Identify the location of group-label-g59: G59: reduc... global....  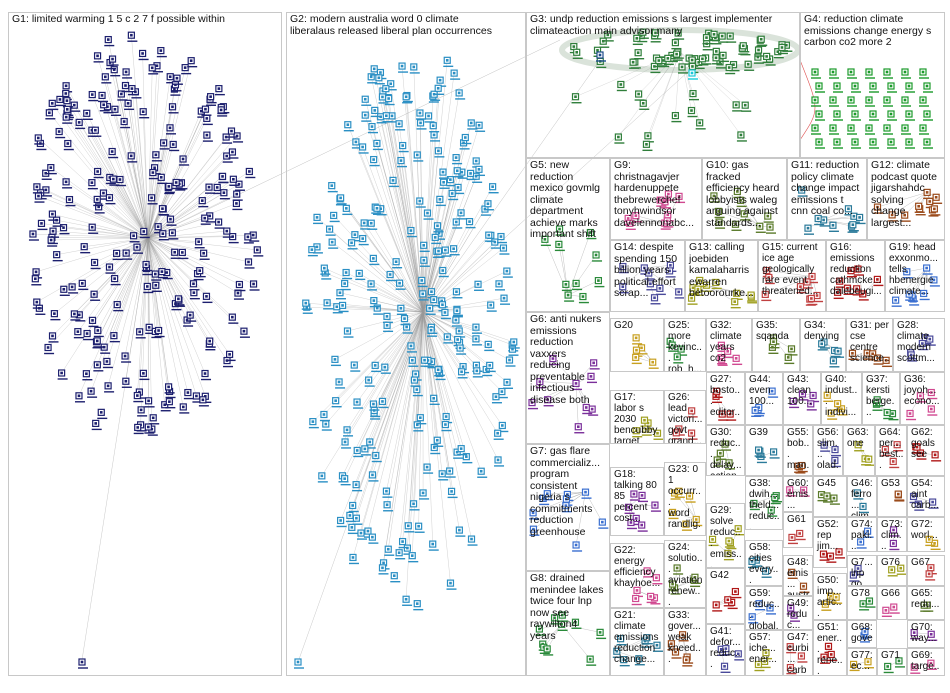
(764, 609).